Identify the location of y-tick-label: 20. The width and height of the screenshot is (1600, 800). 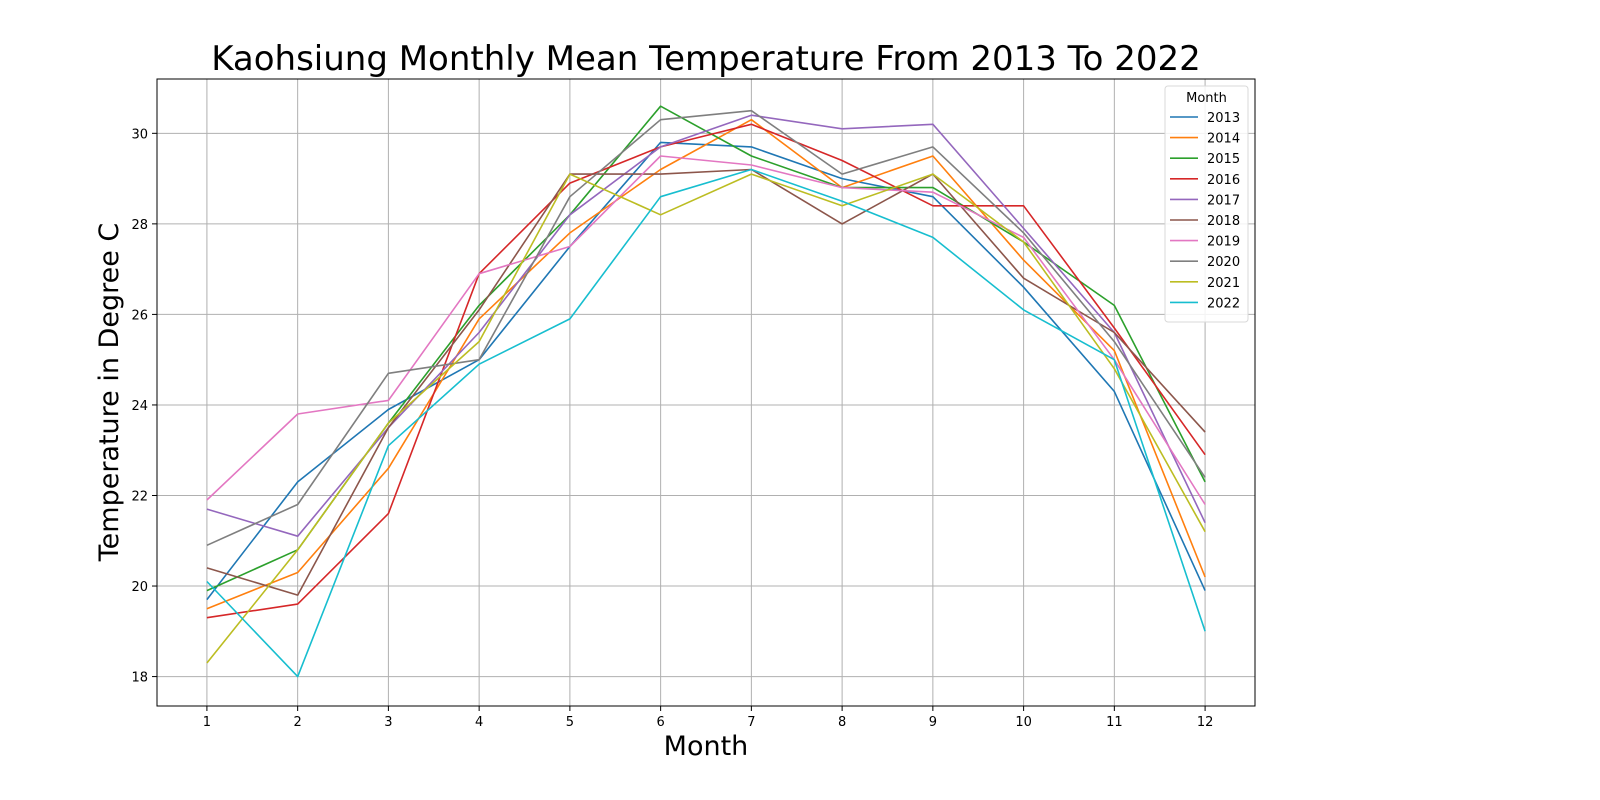
(139, 587).